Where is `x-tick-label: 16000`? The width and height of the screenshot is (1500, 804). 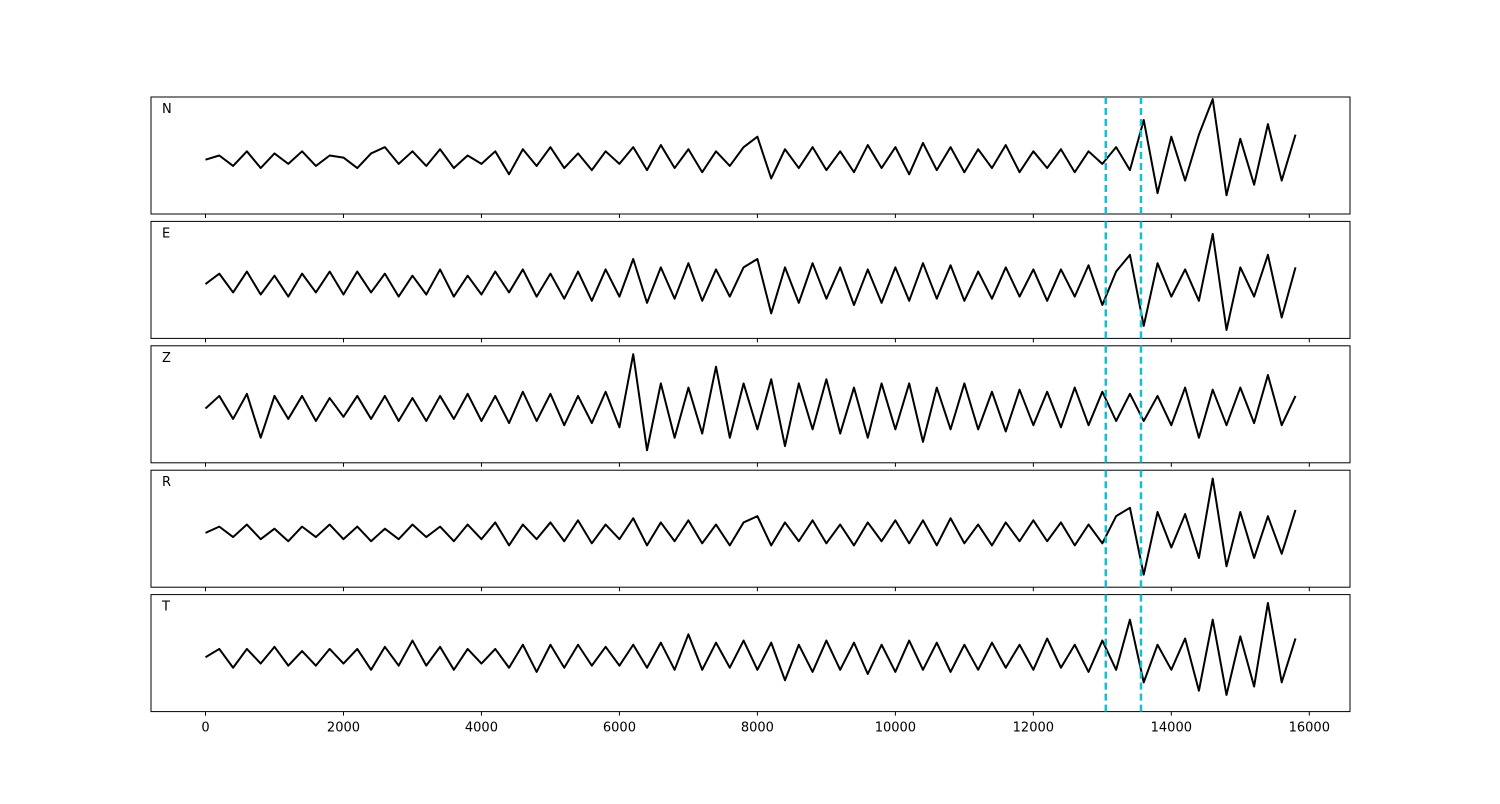
x-tick-label: 16000 is located at coordinates (1309, 728).